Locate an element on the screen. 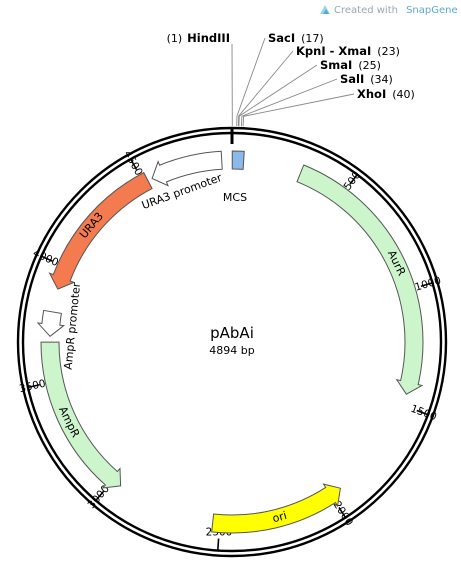 This screenshot has height=585, width=461. tick-mark-2000 is located at coordinates (342, 512).